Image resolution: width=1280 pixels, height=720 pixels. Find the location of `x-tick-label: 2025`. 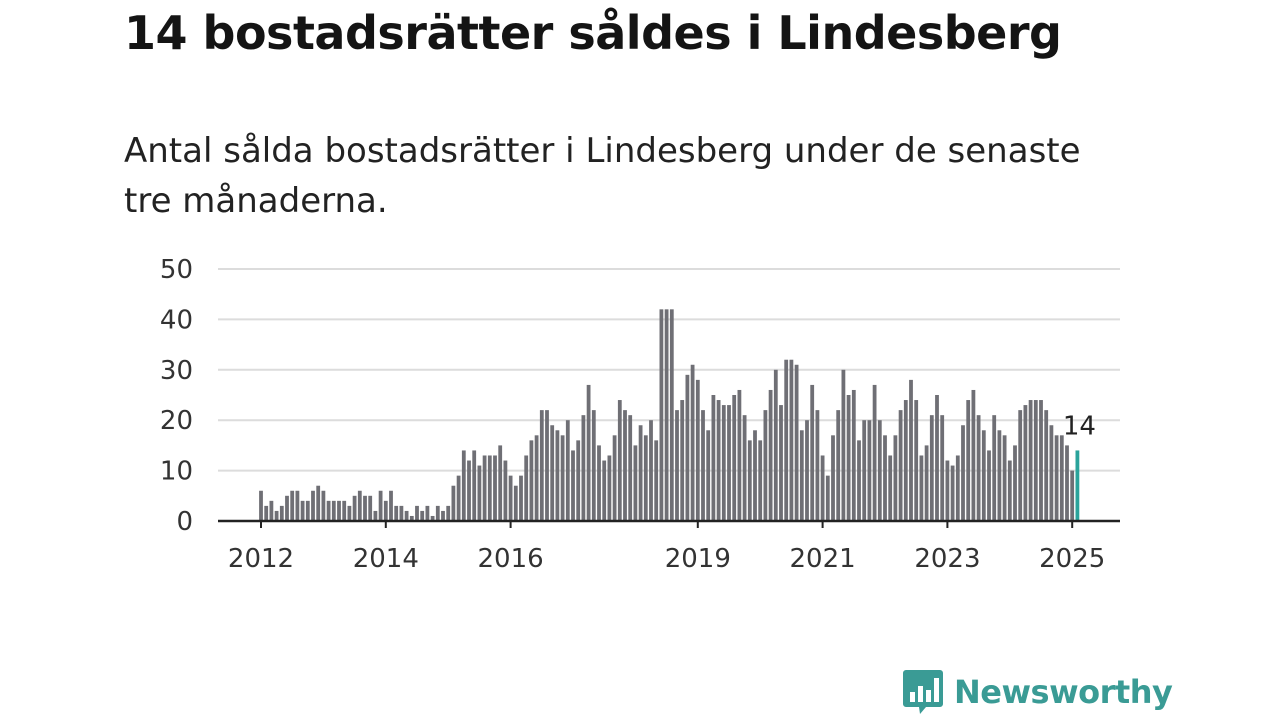

x-tick-label: 2025 is located at coordinates (1072, 559).